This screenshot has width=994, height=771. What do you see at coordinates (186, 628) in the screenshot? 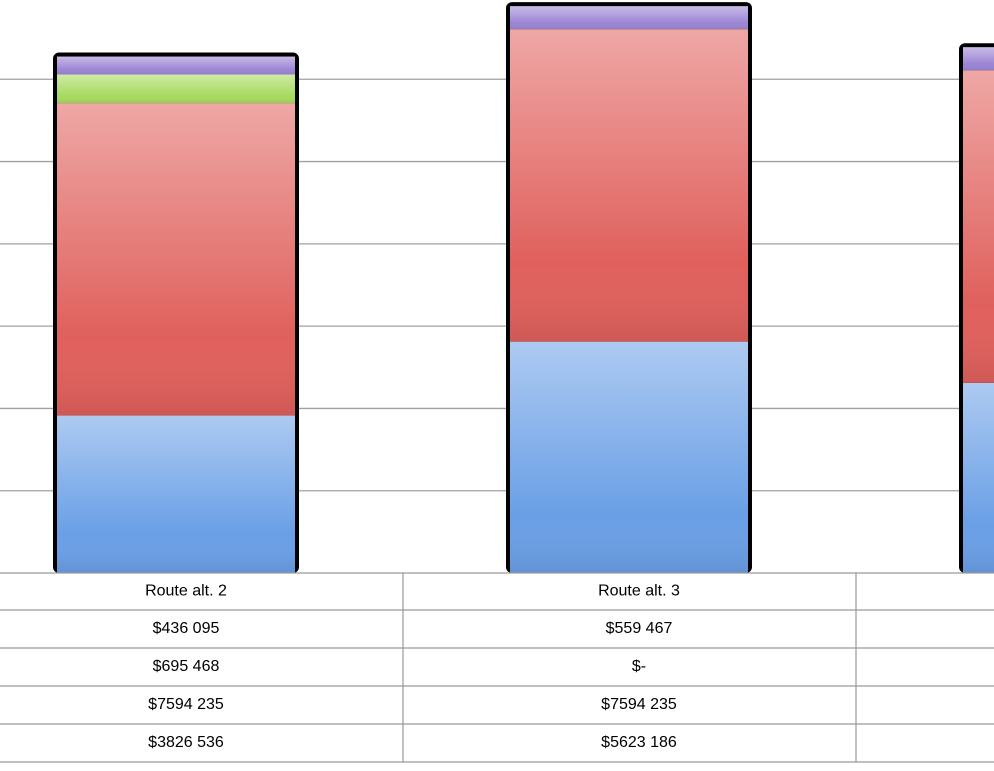
I see `table-value: $436 095` at bounding box center [186, 628].